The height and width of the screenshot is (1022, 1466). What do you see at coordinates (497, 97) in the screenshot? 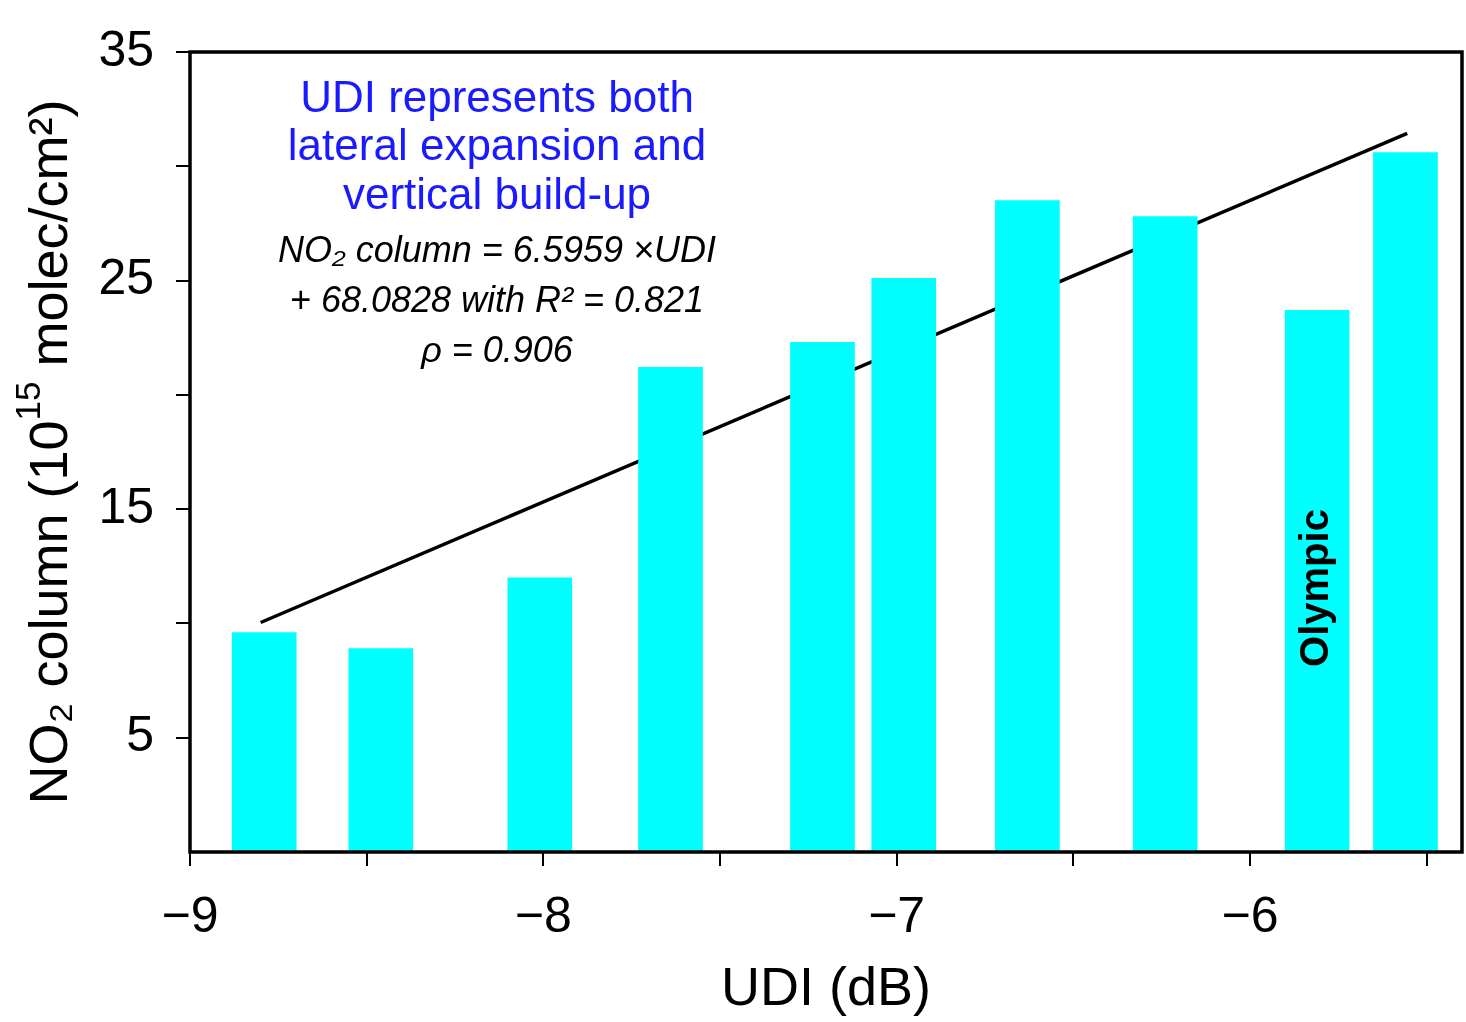
I see `annotation: UDI represents both` at bounding box center [497, 97].